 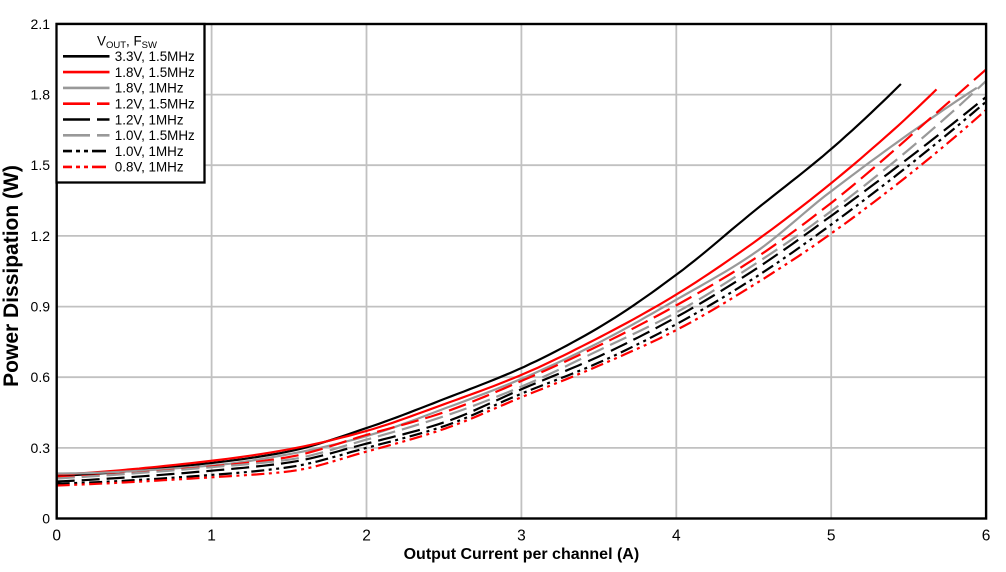 What do you see at coordinates (41, 165) in the screenshot?
I see `svg-text: 1.5` at bounding box center [41, 165].